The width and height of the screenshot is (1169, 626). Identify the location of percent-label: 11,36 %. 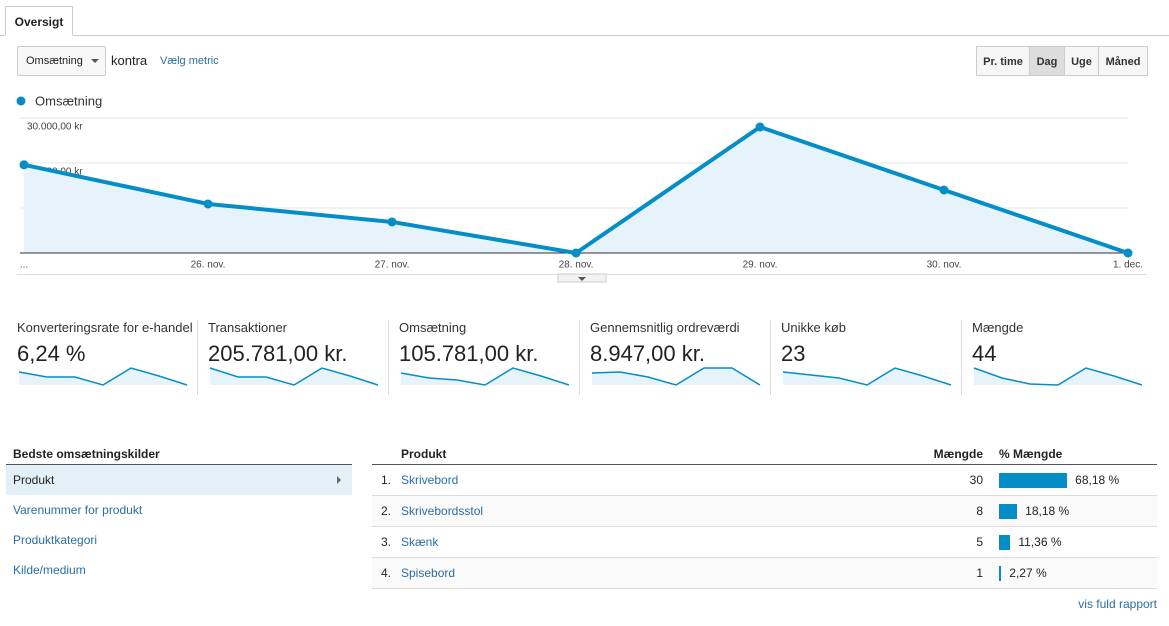
(1040, 542).